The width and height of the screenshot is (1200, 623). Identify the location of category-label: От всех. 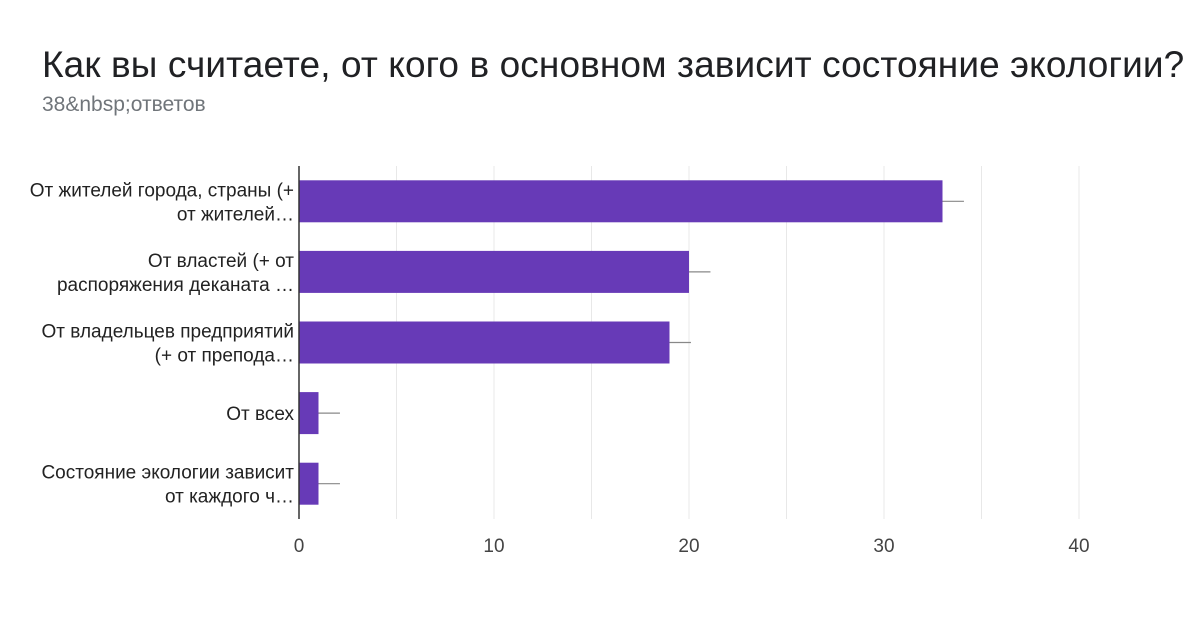
(260, 414).